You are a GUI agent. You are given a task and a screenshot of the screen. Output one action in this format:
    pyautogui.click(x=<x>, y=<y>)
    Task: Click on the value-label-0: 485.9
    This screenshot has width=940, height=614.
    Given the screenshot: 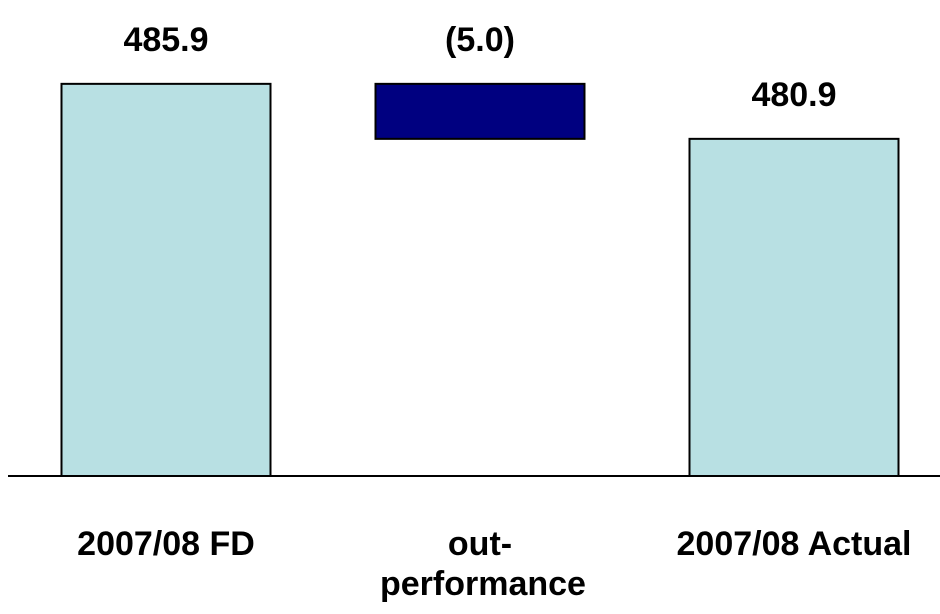 What is the action you would take?
    pyautogui.click(x=165, y=40)
    